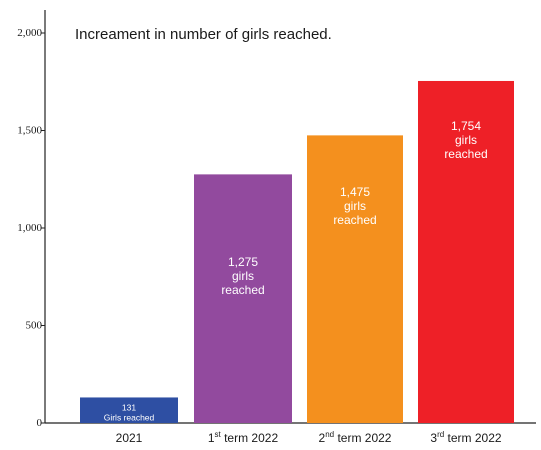 The width and height of the screenshot is (541, 450). I want to click on x-tick-label: 2nd term 2022, so click(355, 437).